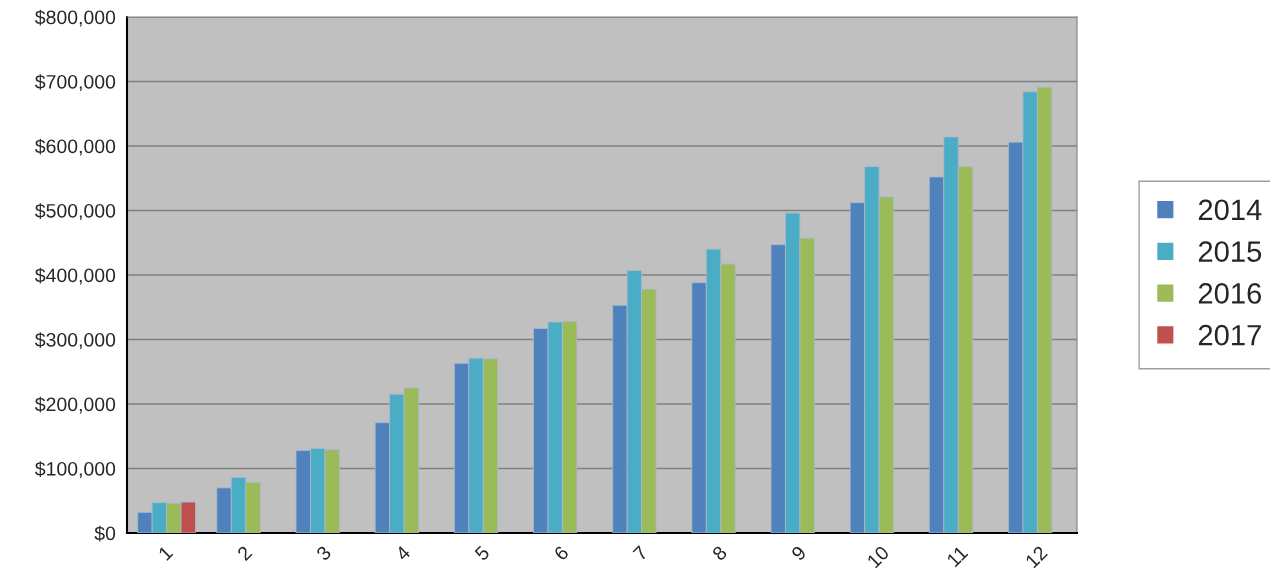  Describe the element at coordinates (244, 553) in the screenshot. I see `x-tick-label: 2` at that location.